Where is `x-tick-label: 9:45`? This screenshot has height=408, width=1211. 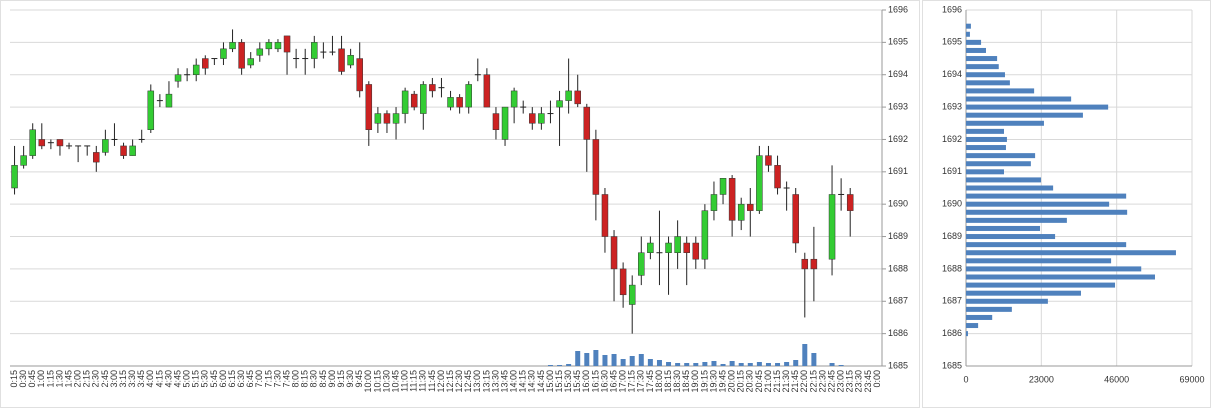 x-tick-label: 9:45 is located at coordinates (359, 379).